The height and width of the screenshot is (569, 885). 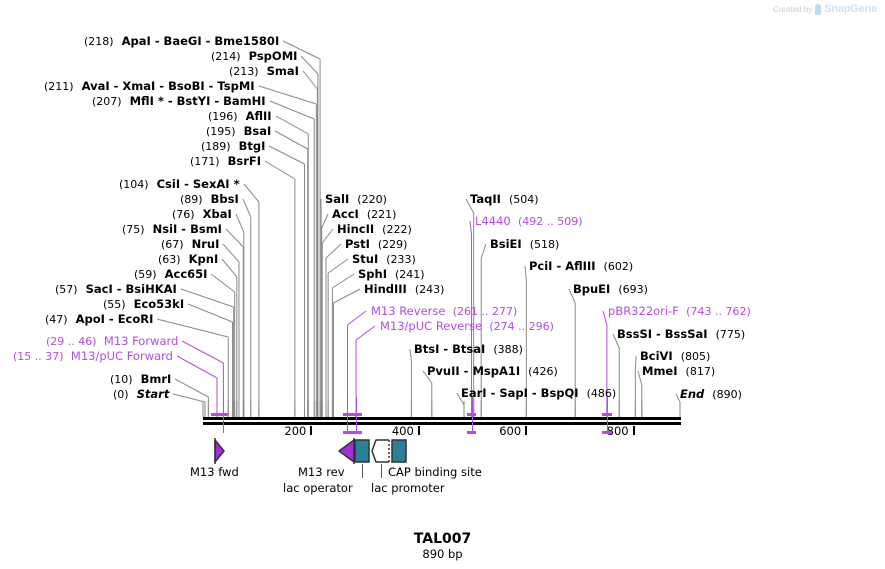 What do you see at coordinates (444, 311) in the screenshot?
I see `feature-label: M13 Reverse (261 .. 277)` at bounding box center [444, 311].